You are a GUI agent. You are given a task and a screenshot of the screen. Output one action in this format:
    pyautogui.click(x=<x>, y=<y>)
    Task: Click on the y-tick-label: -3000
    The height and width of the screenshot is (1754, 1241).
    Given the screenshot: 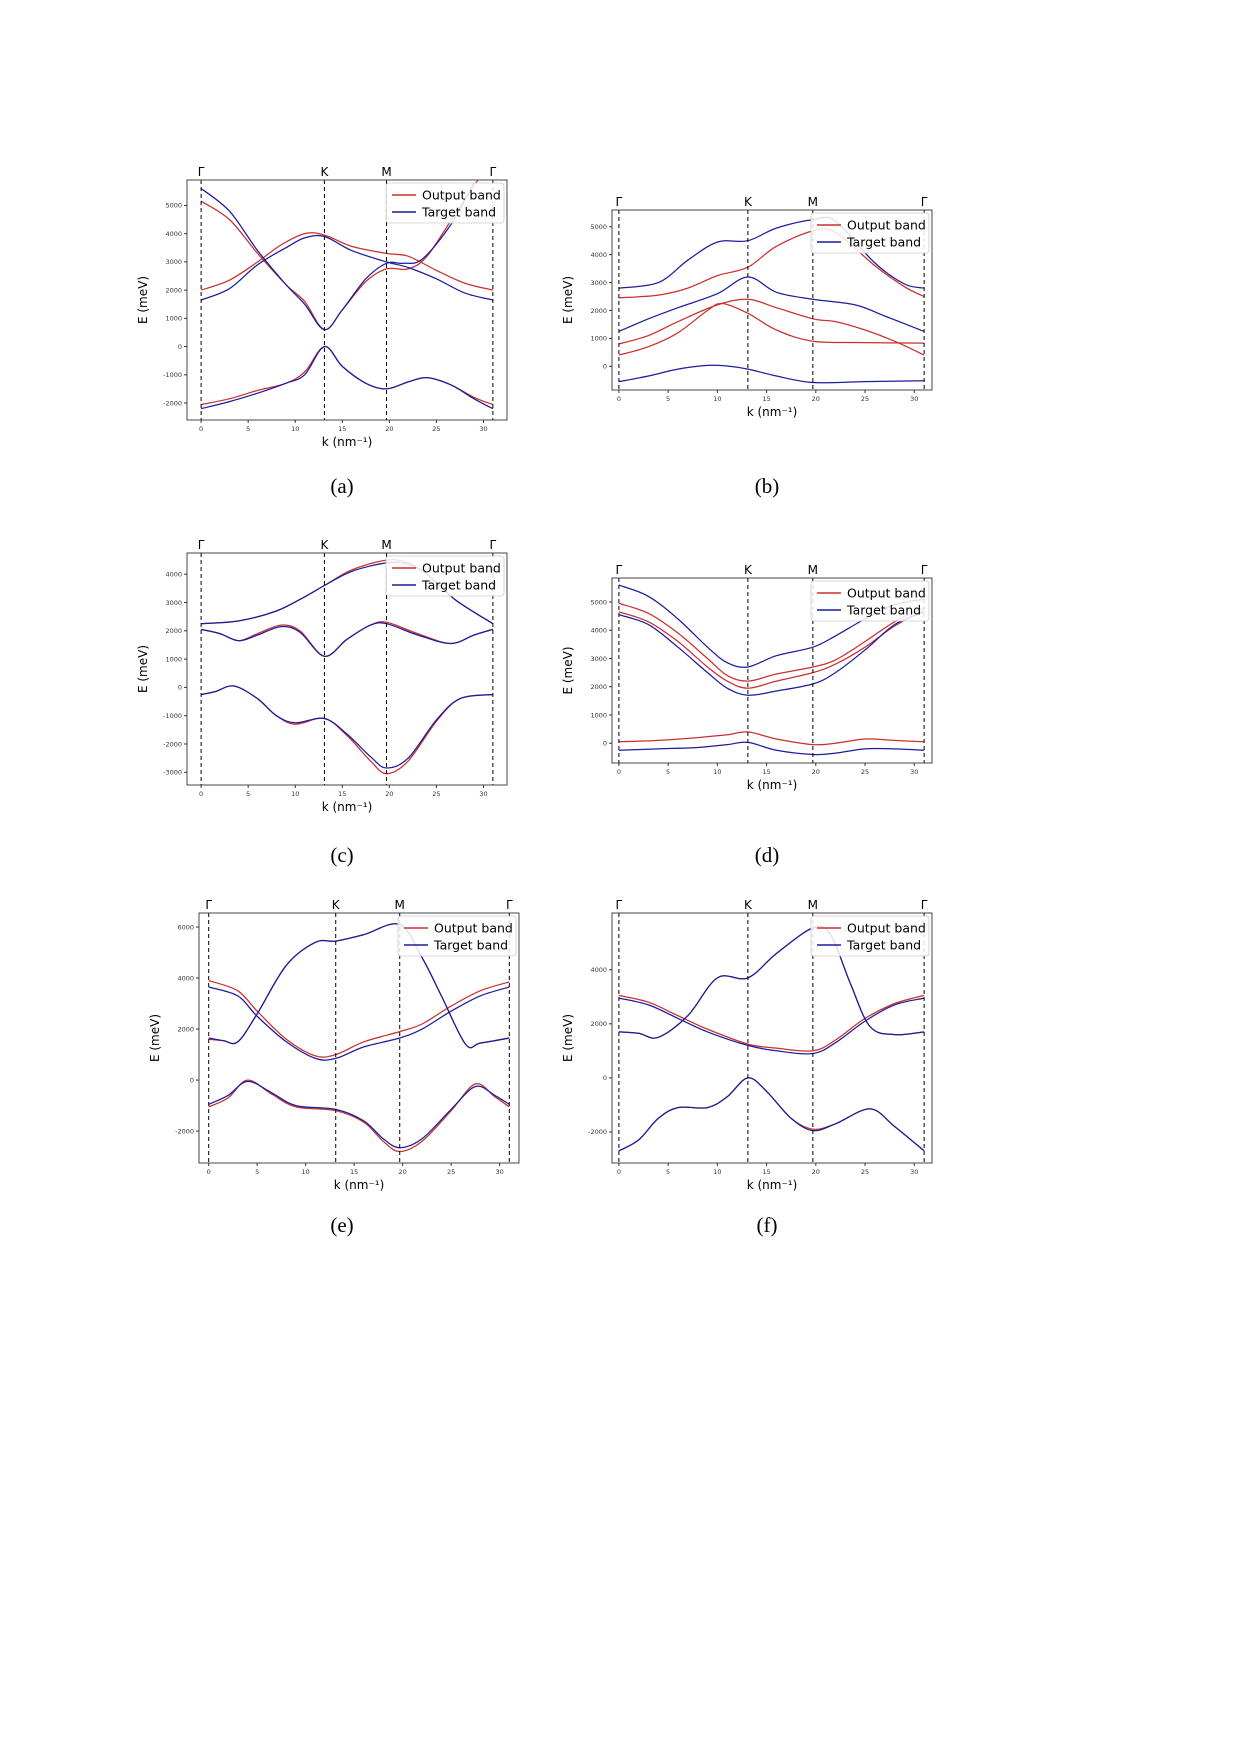 What is the action you would take?
    pyautogui.click(x=172, y=773)
    